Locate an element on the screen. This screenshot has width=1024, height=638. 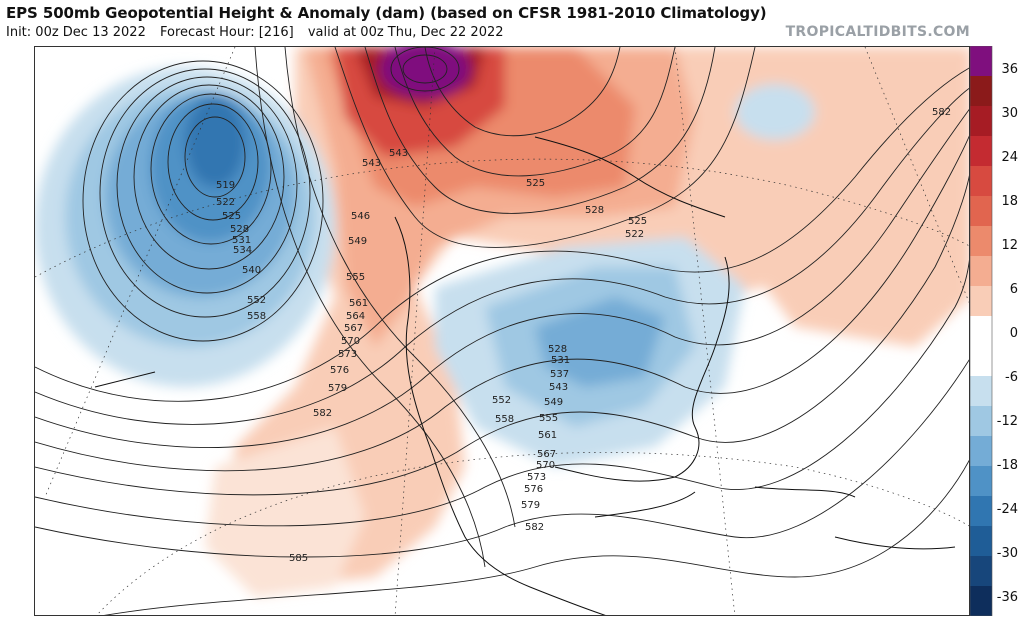
contour-label: 540 is located at coordinates (251, 270).